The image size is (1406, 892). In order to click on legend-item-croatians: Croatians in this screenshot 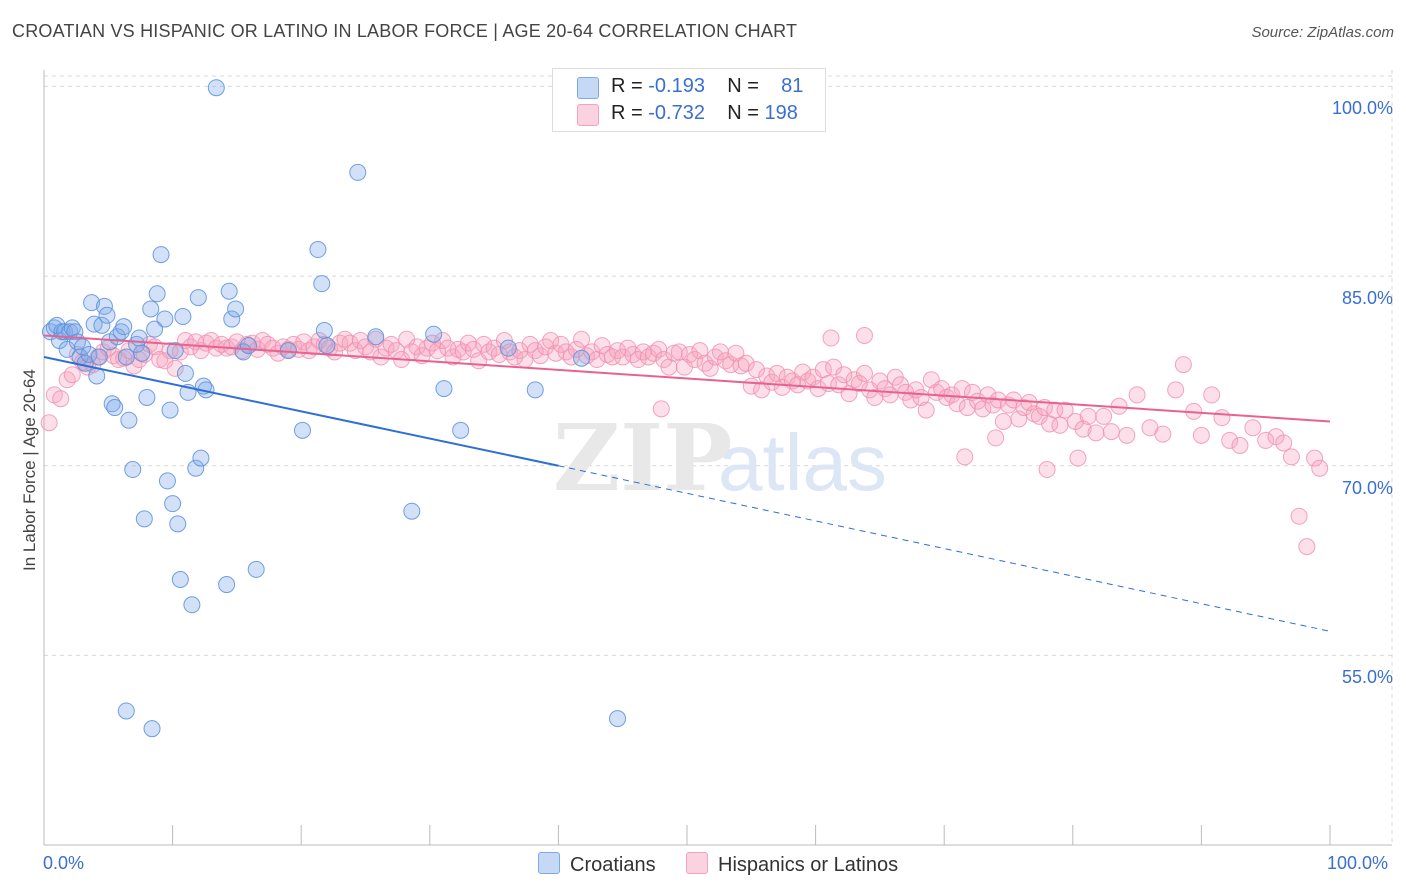, I will do `click(597, 864)`.